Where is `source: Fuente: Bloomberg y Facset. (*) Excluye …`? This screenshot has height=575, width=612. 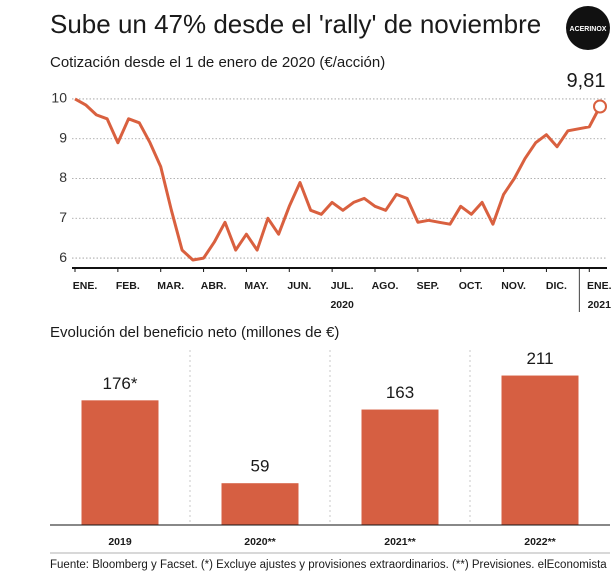
source: Fuente: Bloomberg y Facset. (*) Excluye … is located at coordinates (328, 565).